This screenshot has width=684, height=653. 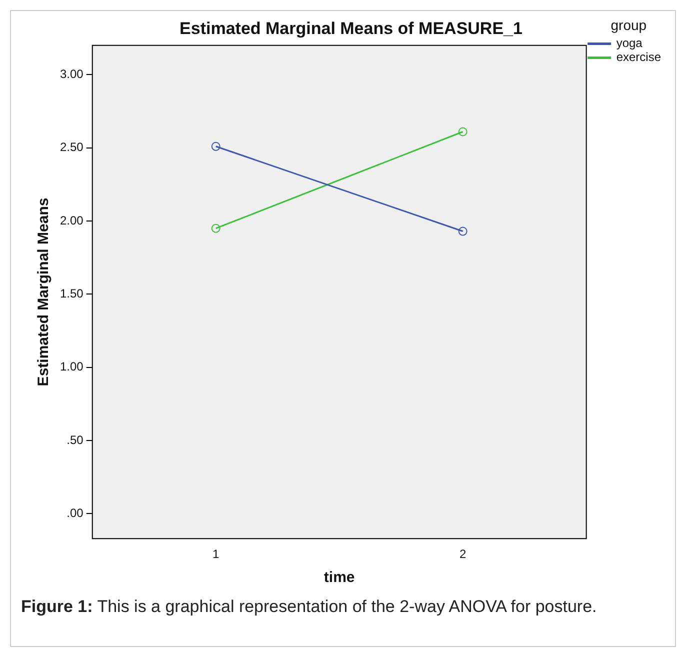 What do you see at coordinates (309, 607) in the screenshot?
I see `caption: Figure 1: This is a graphical representation of the 2-way ANOVA for posture.` at bounding box center [309, 607].